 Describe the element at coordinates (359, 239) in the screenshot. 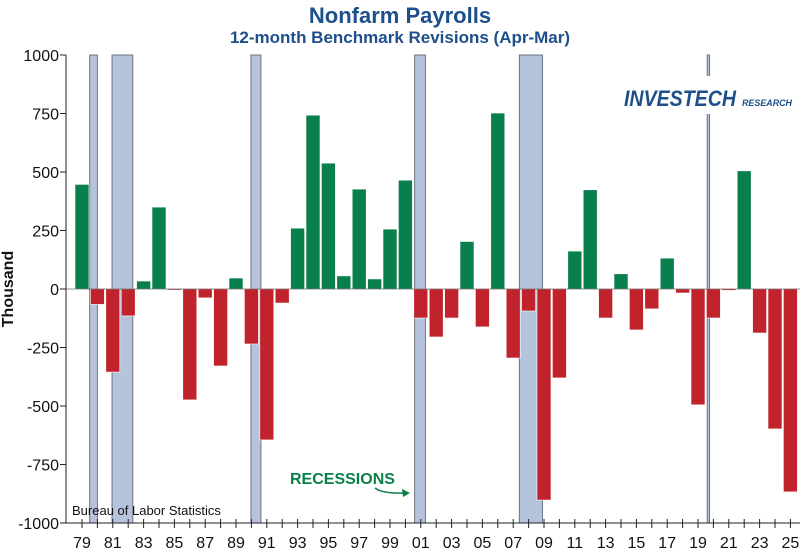

I see `bar-1997` at that location.